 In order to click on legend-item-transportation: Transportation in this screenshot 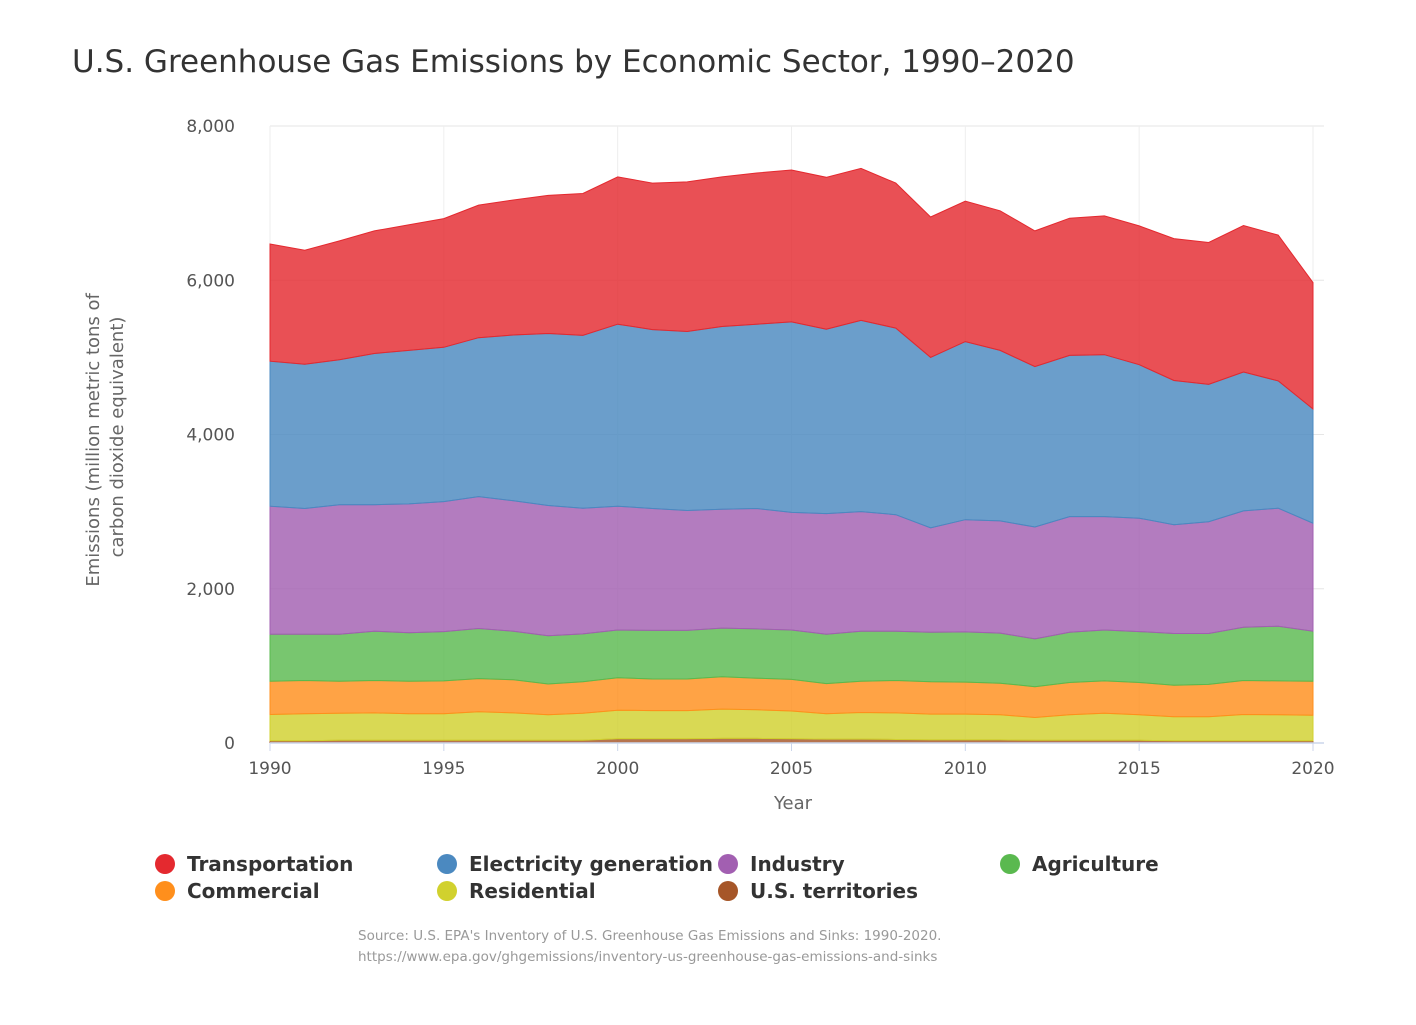, I will do `click(254, 864)`.